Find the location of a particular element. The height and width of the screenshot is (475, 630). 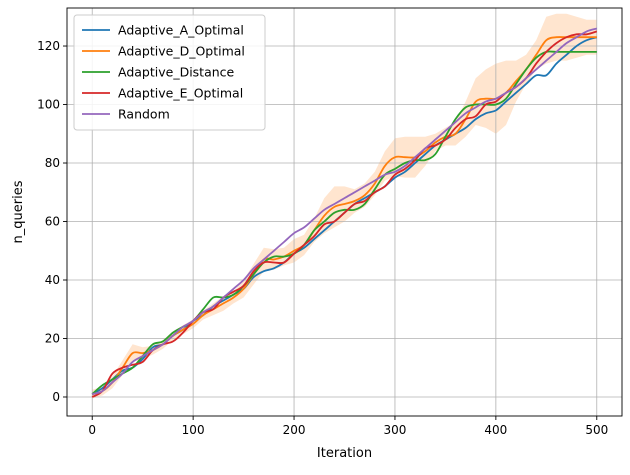

legend-label-0: Adaptive_A_Optimal is located at coordinates (181, 30).